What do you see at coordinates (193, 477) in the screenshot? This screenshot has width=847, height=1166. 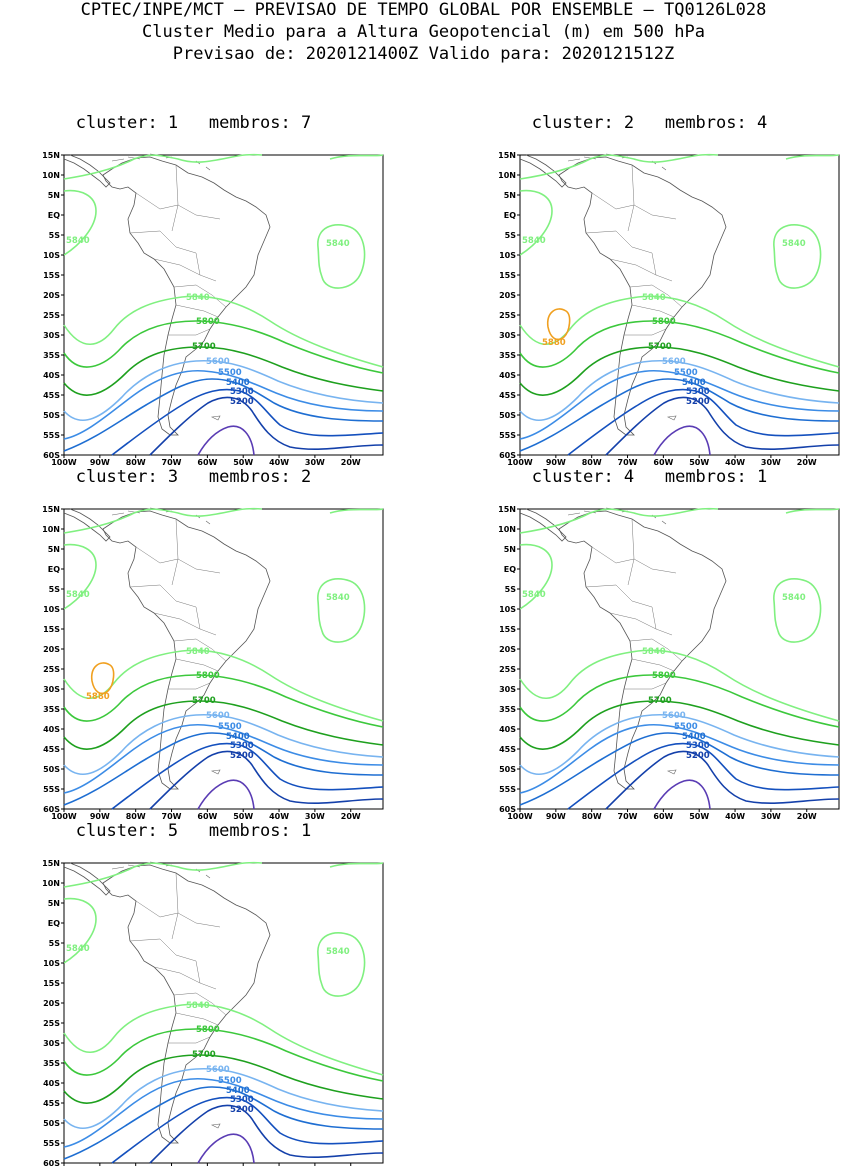 I see `panel-title: cluster: 3 membros: 2` at bounding box center [193, 477].